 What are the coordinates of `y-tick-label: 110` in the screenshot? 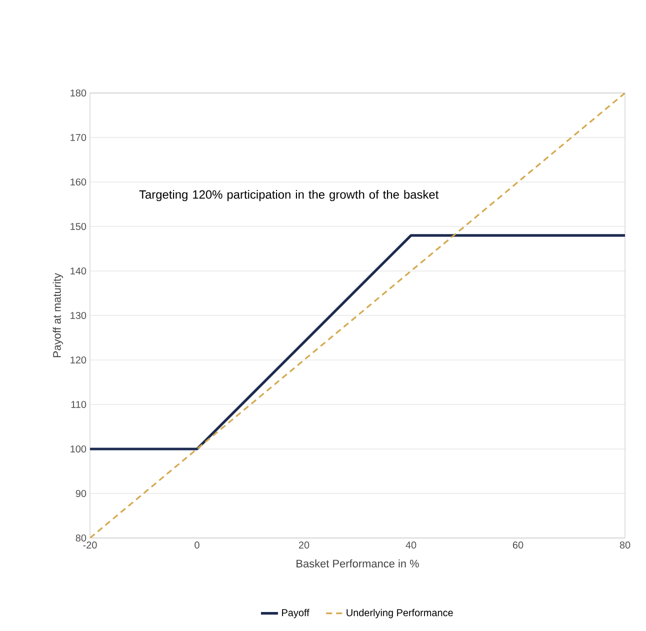 It's located at (78, 404).